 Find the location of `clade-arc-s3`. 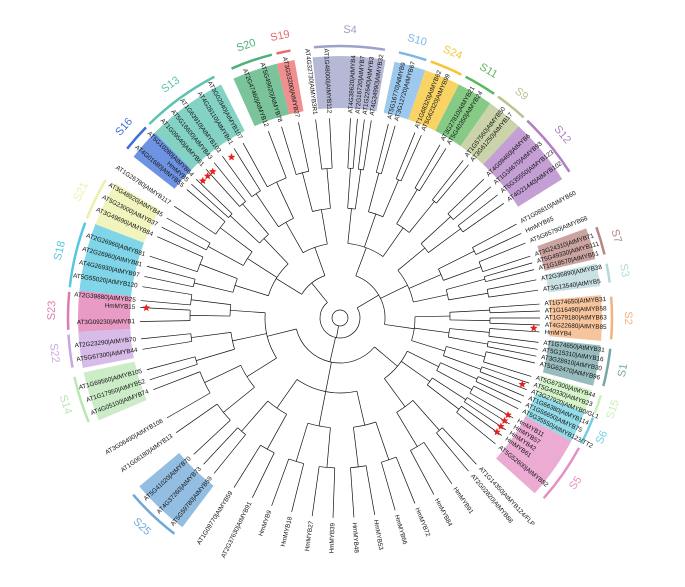

clade-arc-s3 is located at coordinates (608, 273).